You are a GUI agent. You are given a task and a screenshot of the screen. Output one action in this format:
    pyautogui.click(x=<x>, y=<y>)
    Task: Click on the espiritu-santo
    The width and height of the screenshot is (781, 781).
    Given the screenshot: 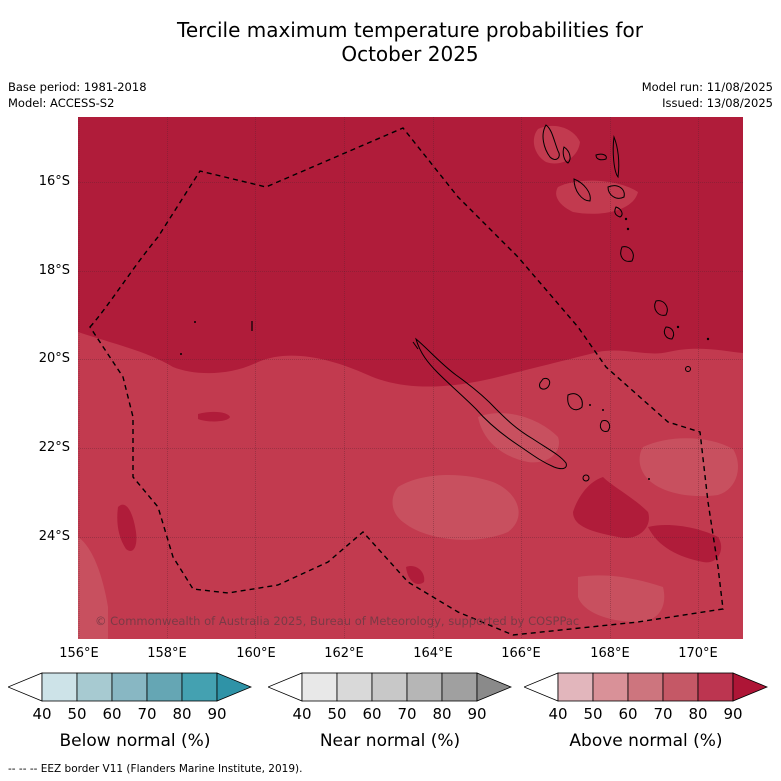 What is the action you would take?
    pyautogui.click(x=551, y=142)
    